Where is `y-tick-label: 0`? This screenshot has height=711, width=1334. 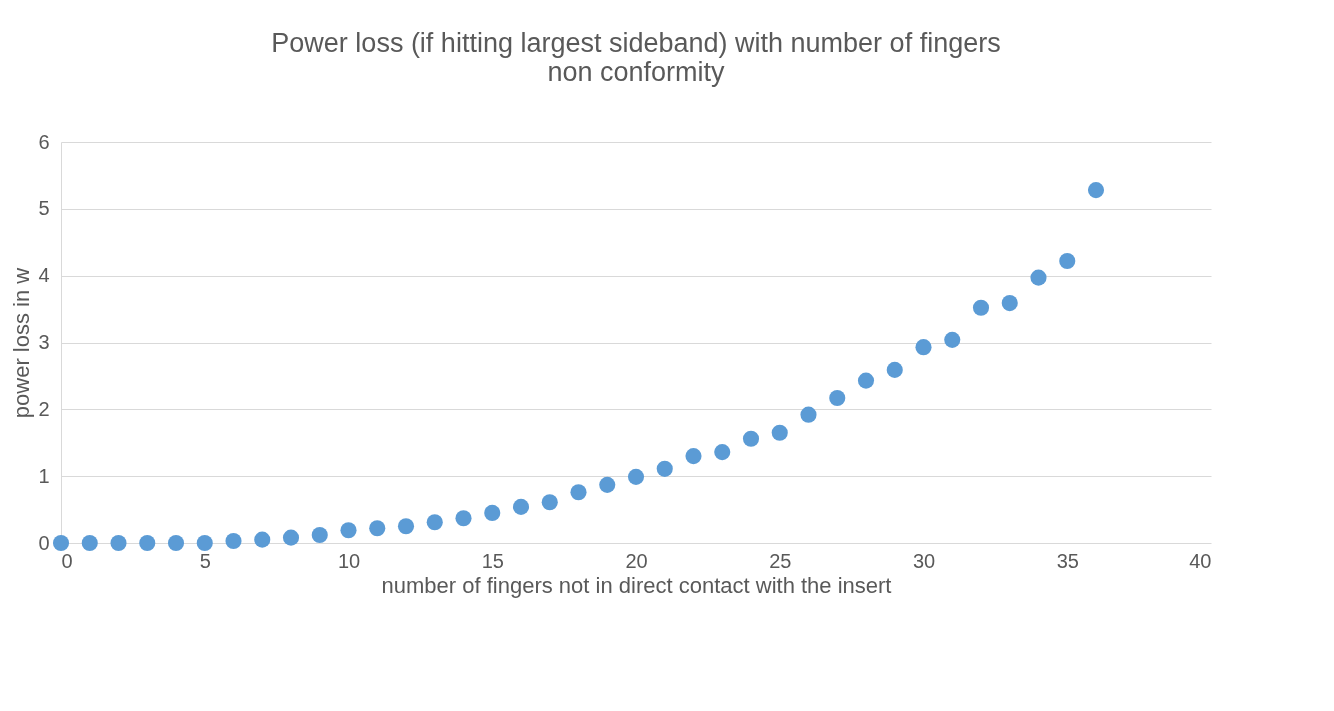
y-tick-label: 0 is located at coordinates (44, 542).